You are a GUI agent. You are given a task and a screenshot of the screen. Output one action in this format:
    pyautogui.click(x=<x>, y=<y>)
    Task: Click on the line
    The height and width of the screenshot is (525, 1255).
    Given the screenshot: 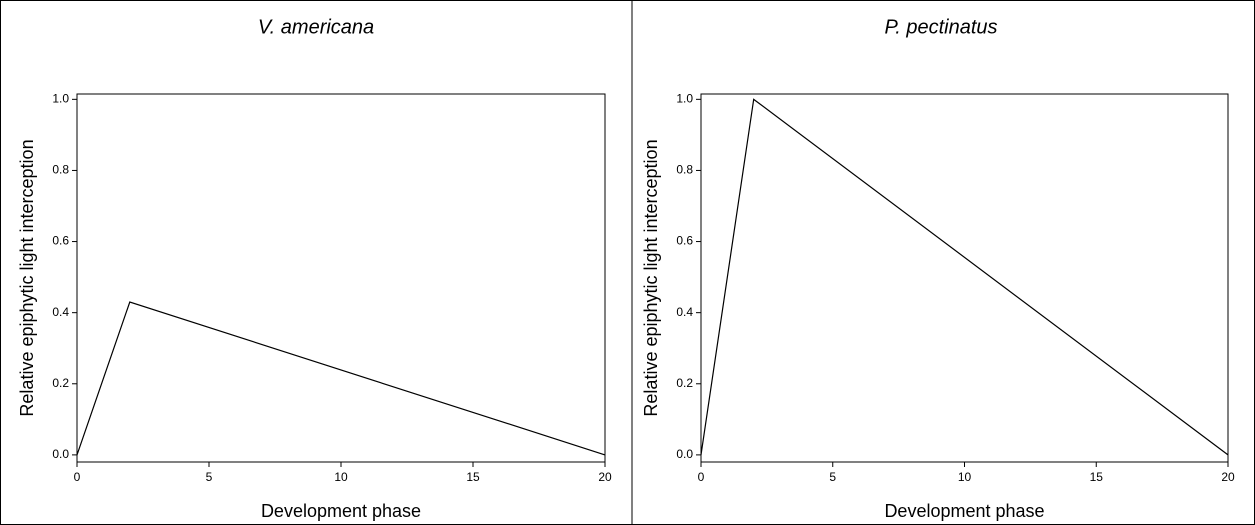 What is the action you would take?
    pyautogui.click(x=341, y=378)
    